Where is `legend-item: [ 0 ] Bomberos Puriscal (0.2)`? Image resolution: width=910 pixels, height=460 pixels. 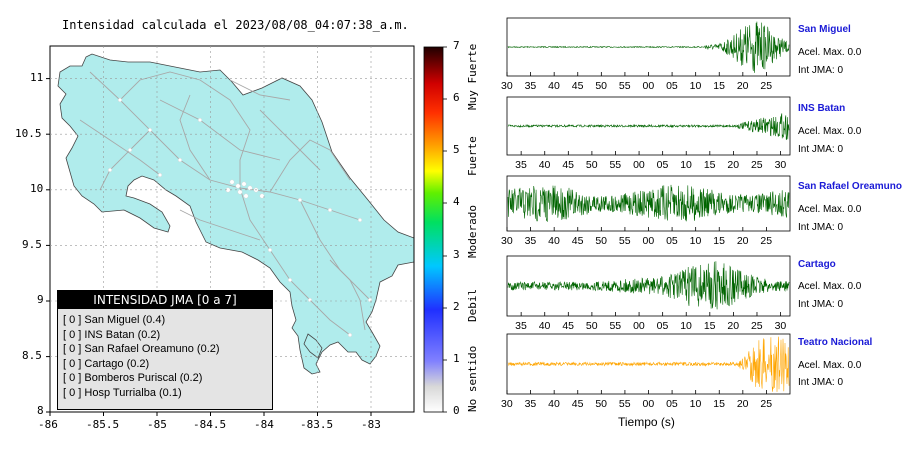
legend-item: [ 0 ] Bomberos Puriscal (0.2) is located at coordinates (133, 378).